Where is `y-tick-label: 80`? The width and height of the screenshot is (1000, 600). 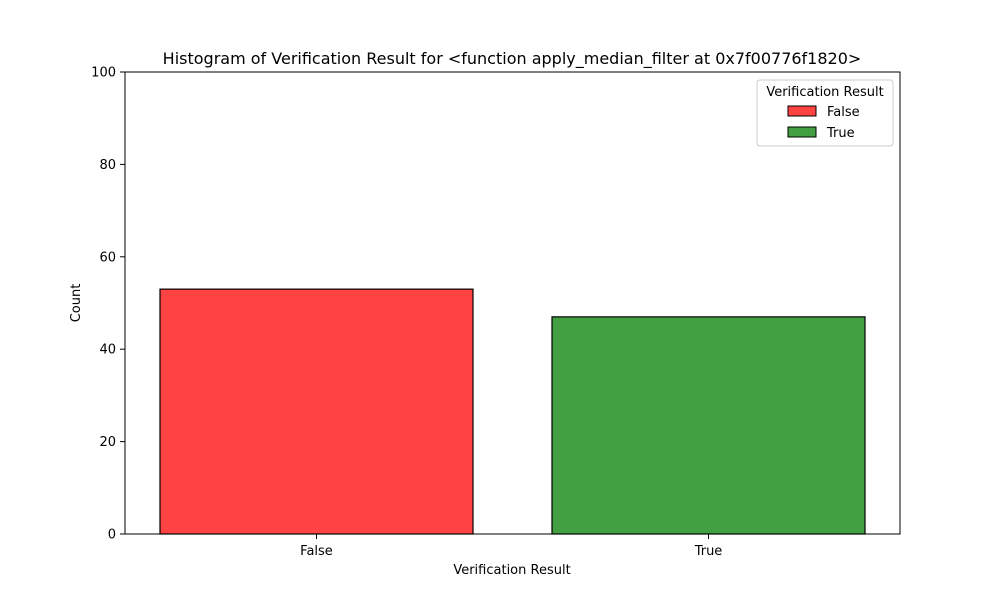 y-tick-label: 80 is located at coordinates (107, 165).